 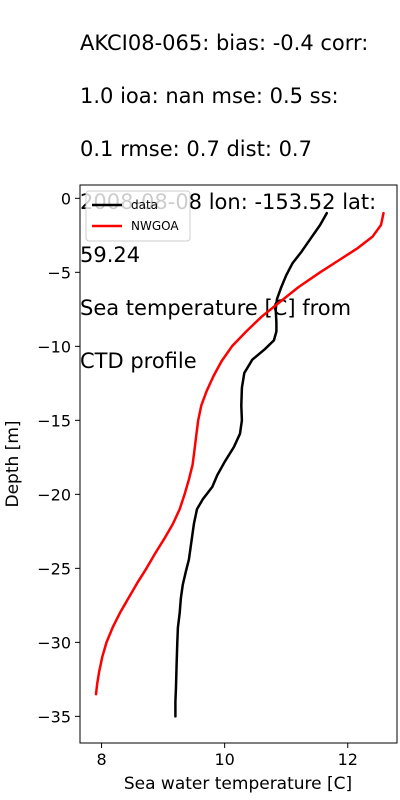 What do you see at coordinates (54, 716) in the screenshot?
I see `y-tick-label: −35` at bounding box center [54, 716].